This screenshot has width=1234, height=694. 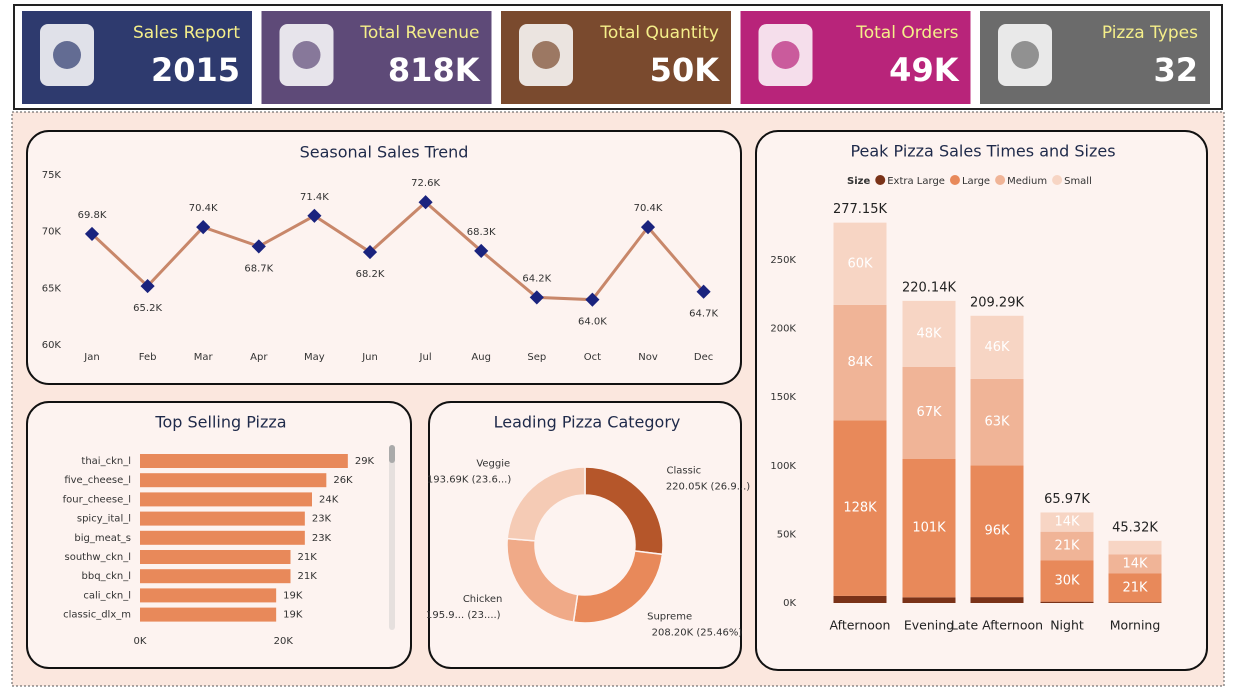 What do you see at coordinates (483, 599) in the screenshot?
I see `slice-label: Chicken` at bounding box center [483, 599].